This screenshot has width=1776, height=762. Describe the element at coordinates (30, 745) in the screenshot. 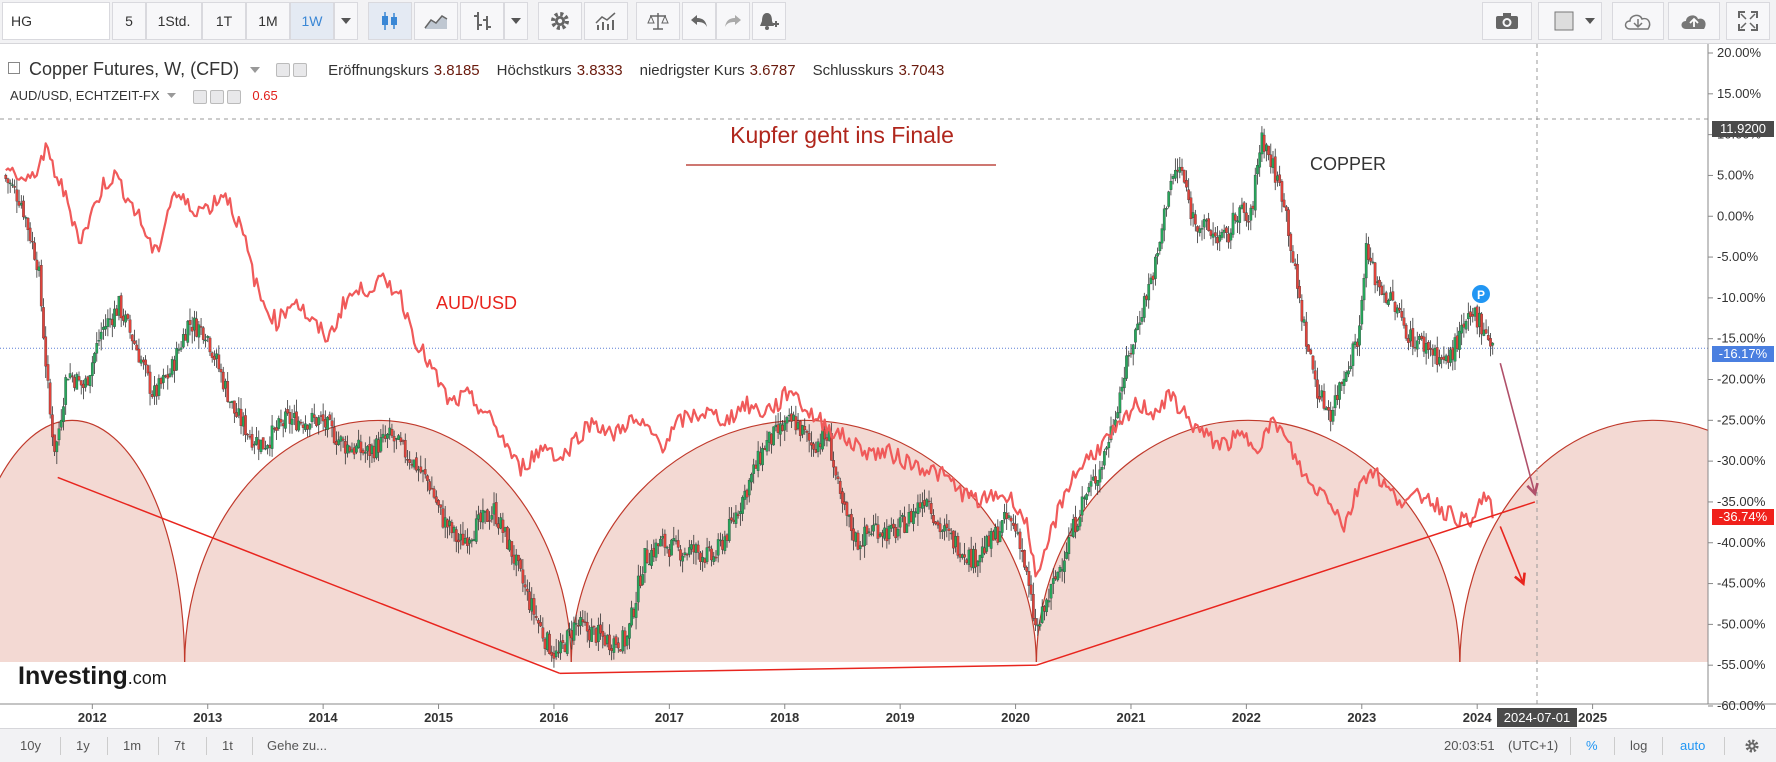

I see `range-10y-button: 10y` at that location.